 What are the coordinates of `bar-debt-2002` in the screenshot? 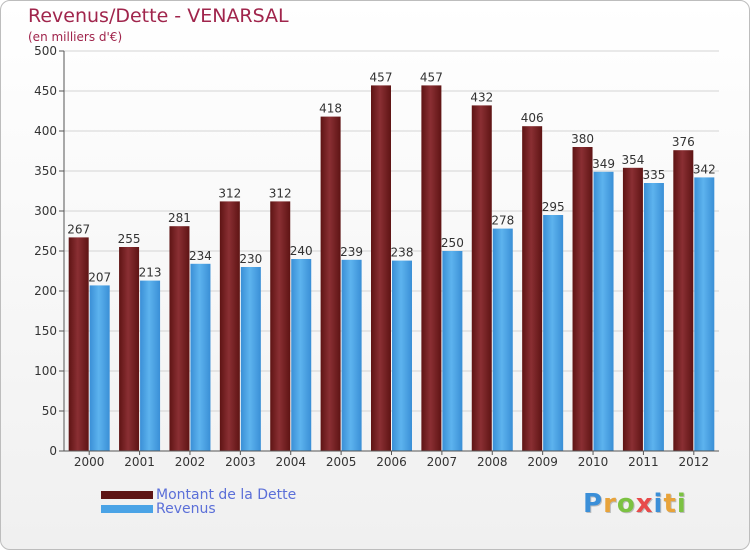 It's located at (179, 338).